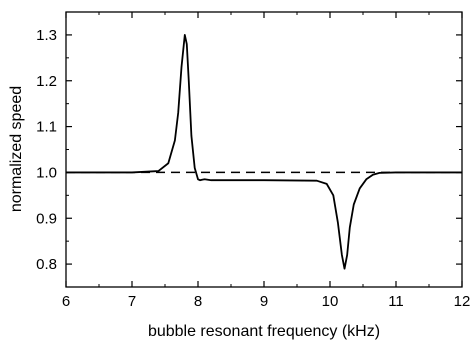  I want to click on y-axis-title: normalized speed, so click(16, 149).